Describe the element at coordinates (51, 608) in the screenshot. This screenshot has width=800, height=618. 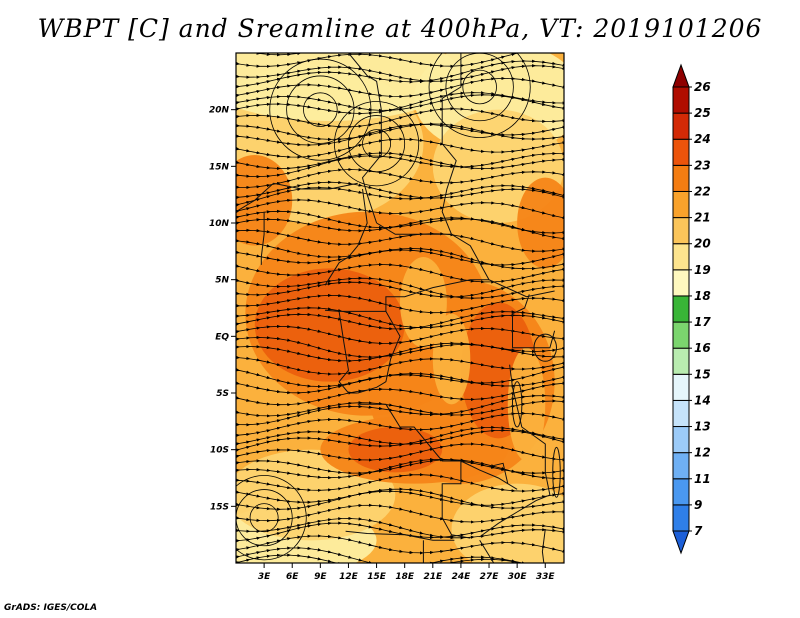
I see `grads-credit: GrADS: IGES/COLA` at that location.